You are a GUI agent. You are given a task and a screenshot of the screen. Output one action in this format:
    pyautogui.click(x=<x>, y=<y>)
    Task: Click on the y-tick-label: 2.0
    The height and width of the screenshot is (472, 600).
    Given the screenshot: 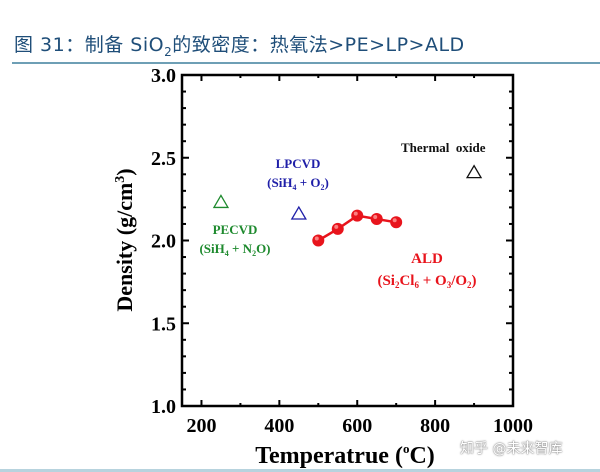 What is the action you would take?
    pyautogui.click(x=163, y=242)
    